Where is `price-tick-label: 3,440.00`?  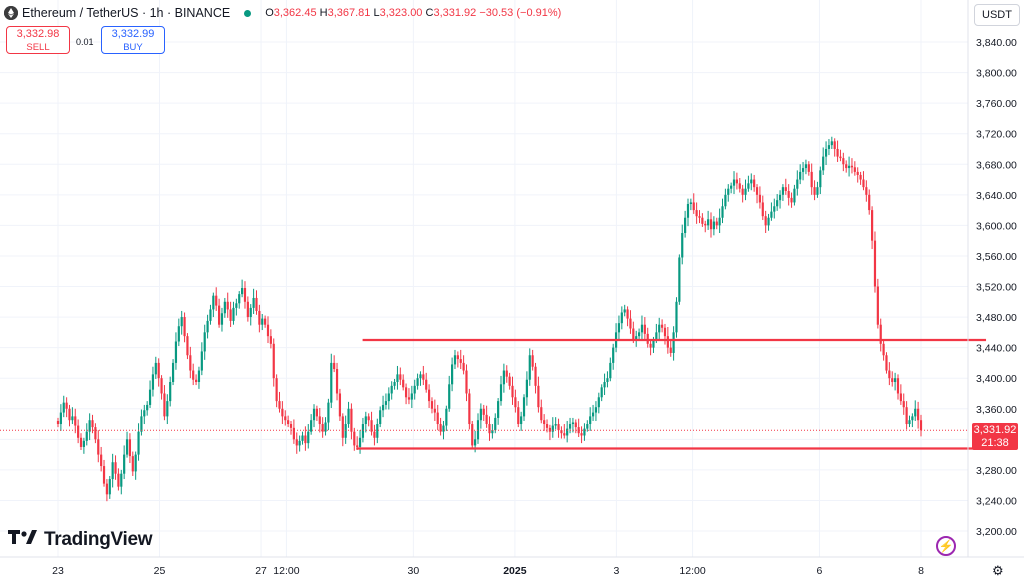
price-tick-label: 3,440.00 is located at coordinates (996, 349).